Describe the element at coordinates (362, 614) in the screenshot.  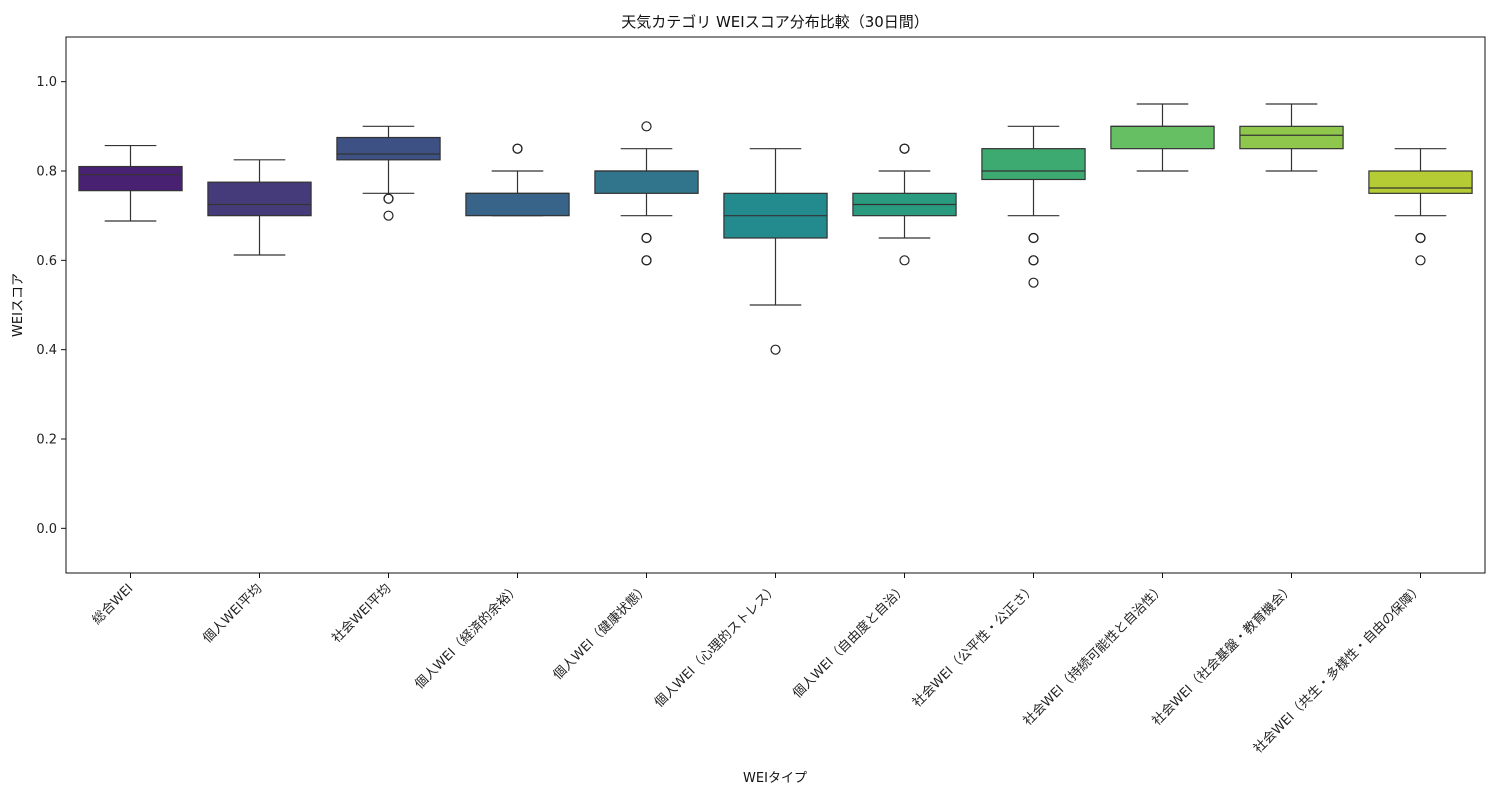
I see `x-tick-label: 社会WEI平均` at that location.